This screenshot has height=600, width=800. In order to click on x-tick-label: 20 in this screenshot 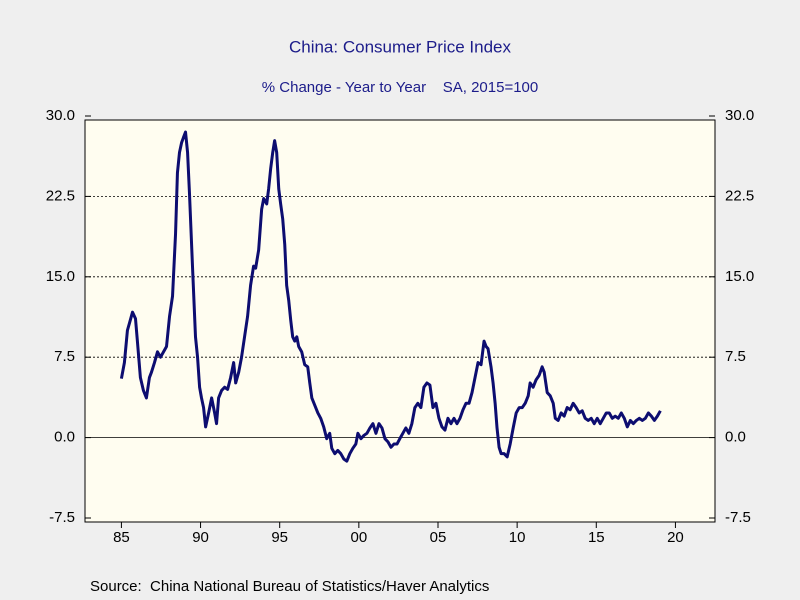, I will do `click(675, 537)`.